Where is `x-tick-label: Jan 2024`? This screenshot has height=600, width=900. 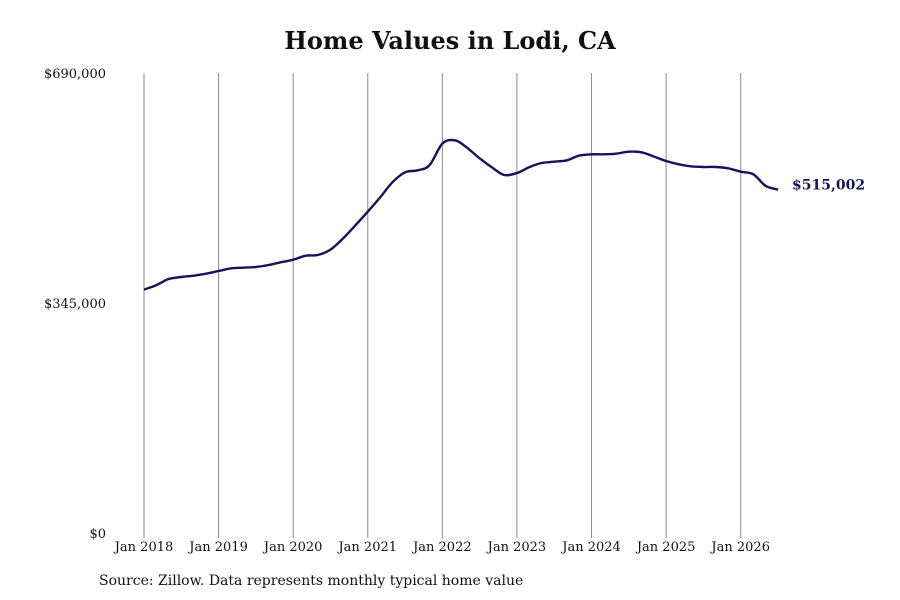 x-tick-label: Jan 2024 is located at coordinates (590, 547).